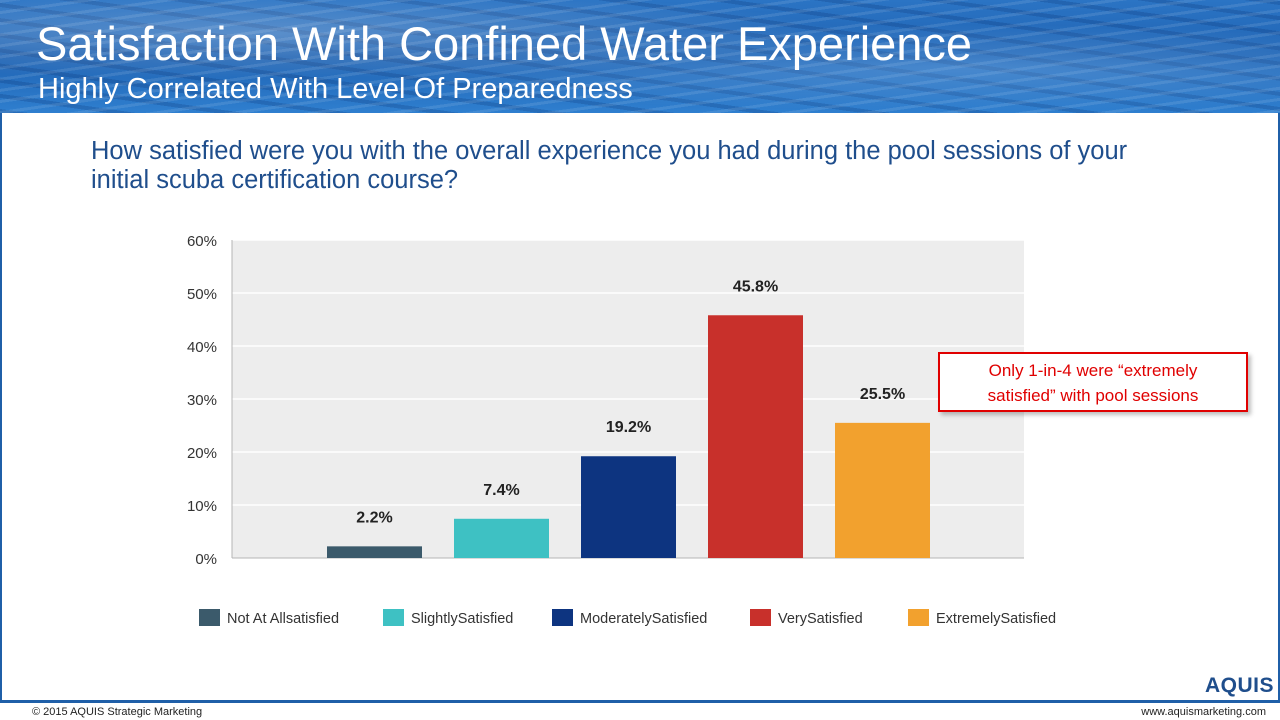 The width and height of the screenshot is (1280, 720). What do you see at coordinates (996, 619) in the screenshot?
I see `legend-label: ExtremelySatisfied` at bounding box center [996, 619].